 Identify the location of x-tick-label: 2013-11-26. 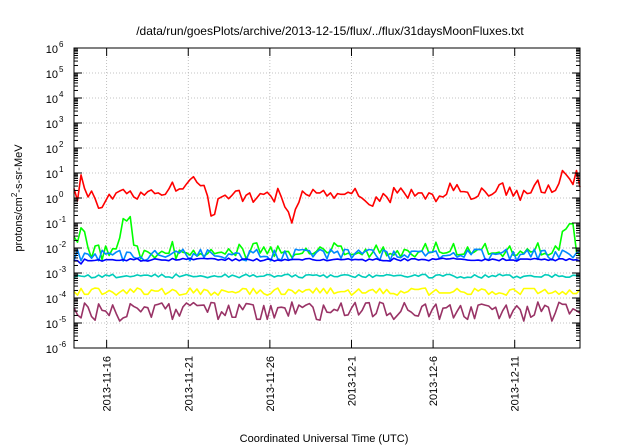
(271, 383).